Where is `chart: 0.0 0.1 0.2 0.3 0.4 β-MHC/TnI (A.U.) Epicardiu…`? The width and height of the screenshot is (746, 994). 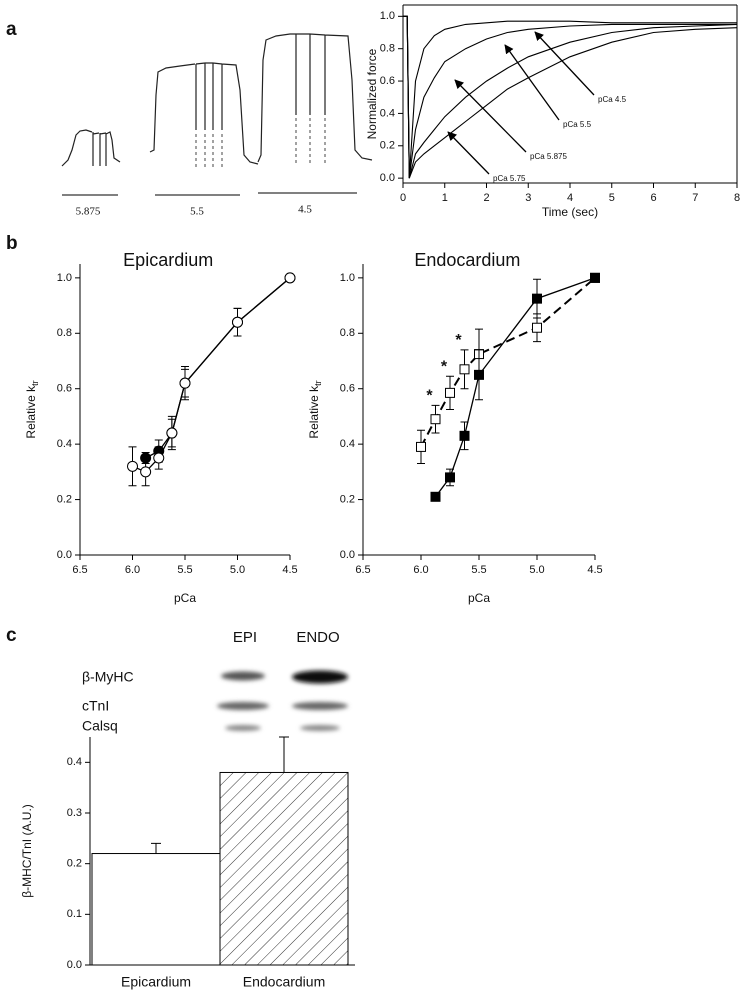 chart: 0.0 0.1 0.2 0.3 0.4 β-MHC/TnI (A.U.) Epicardiu… is located at coordinates (187, 863).